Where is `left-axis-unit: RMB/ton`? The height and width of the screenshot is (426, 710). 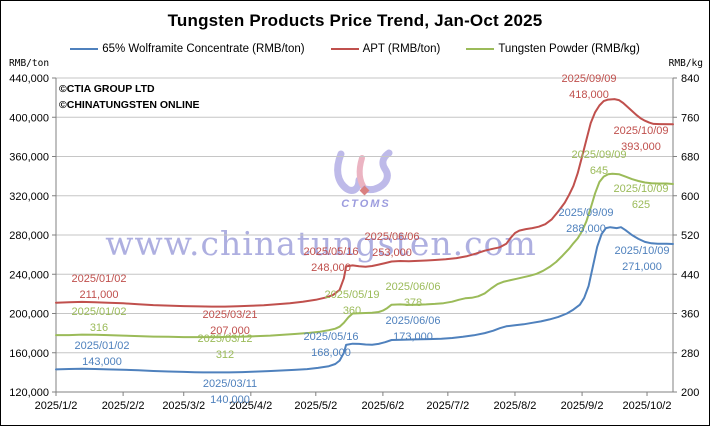
left-axis-unit: RMB/ton is located at coordinates (29, 63).